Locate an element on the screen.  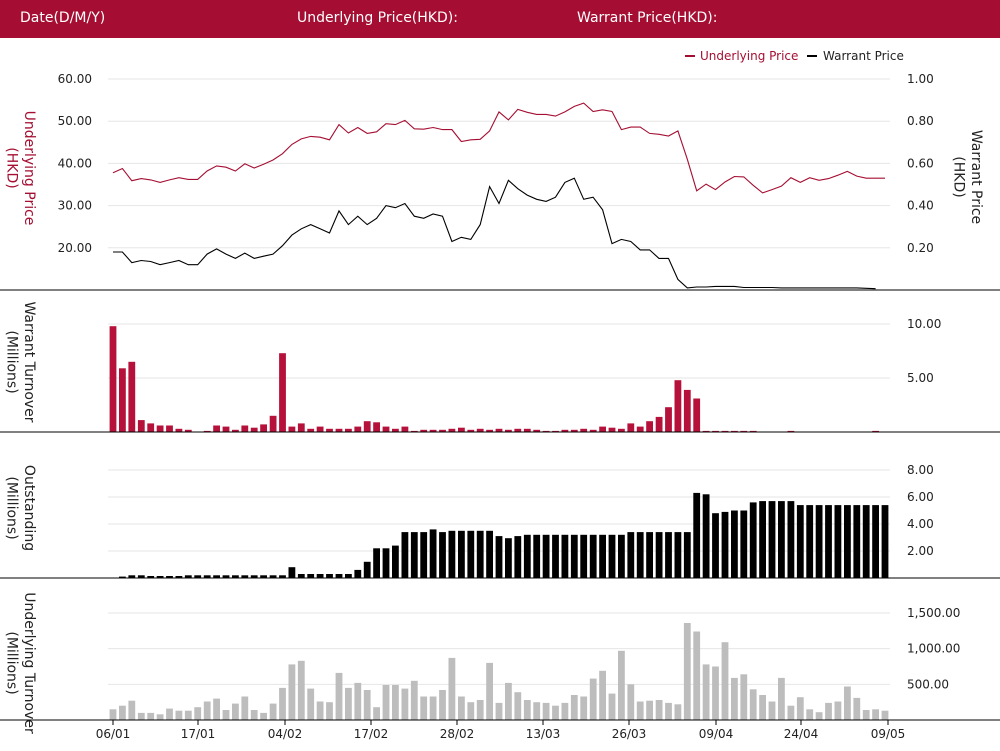
left-tick-label: 60.00 is located at coordinates (75, 79).